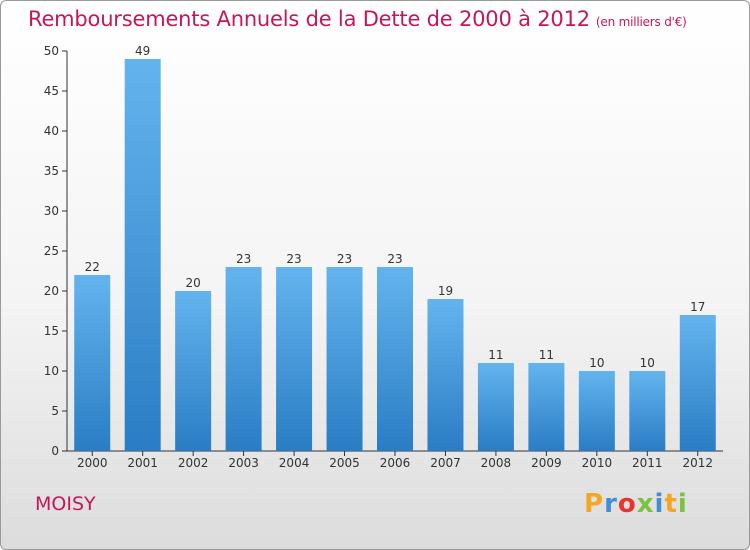 This screenshot has height=550, width=750. I want to click on y-tick-label: 50, so click(51, 51).